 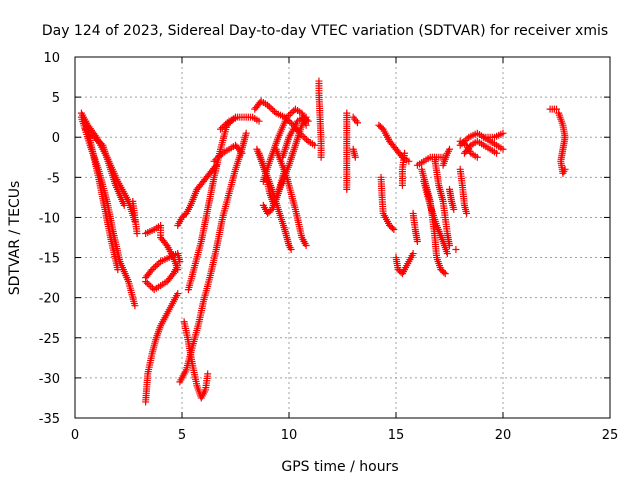 What do you see at coordinates (75, 435) in the screenshot?
I see `x-tick-label: 0` at bounding box center [75, 435].